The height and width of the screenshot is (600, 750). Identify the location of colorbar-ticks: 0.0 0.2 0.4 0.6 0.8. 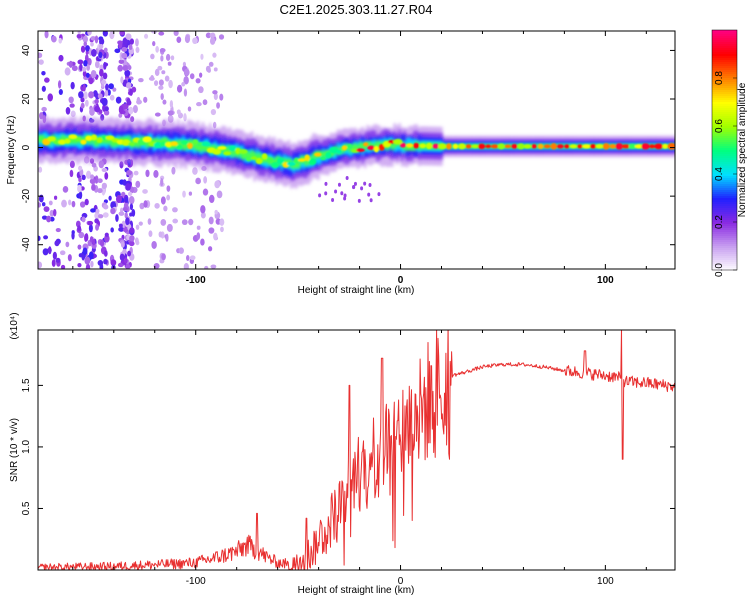
(725, 174).